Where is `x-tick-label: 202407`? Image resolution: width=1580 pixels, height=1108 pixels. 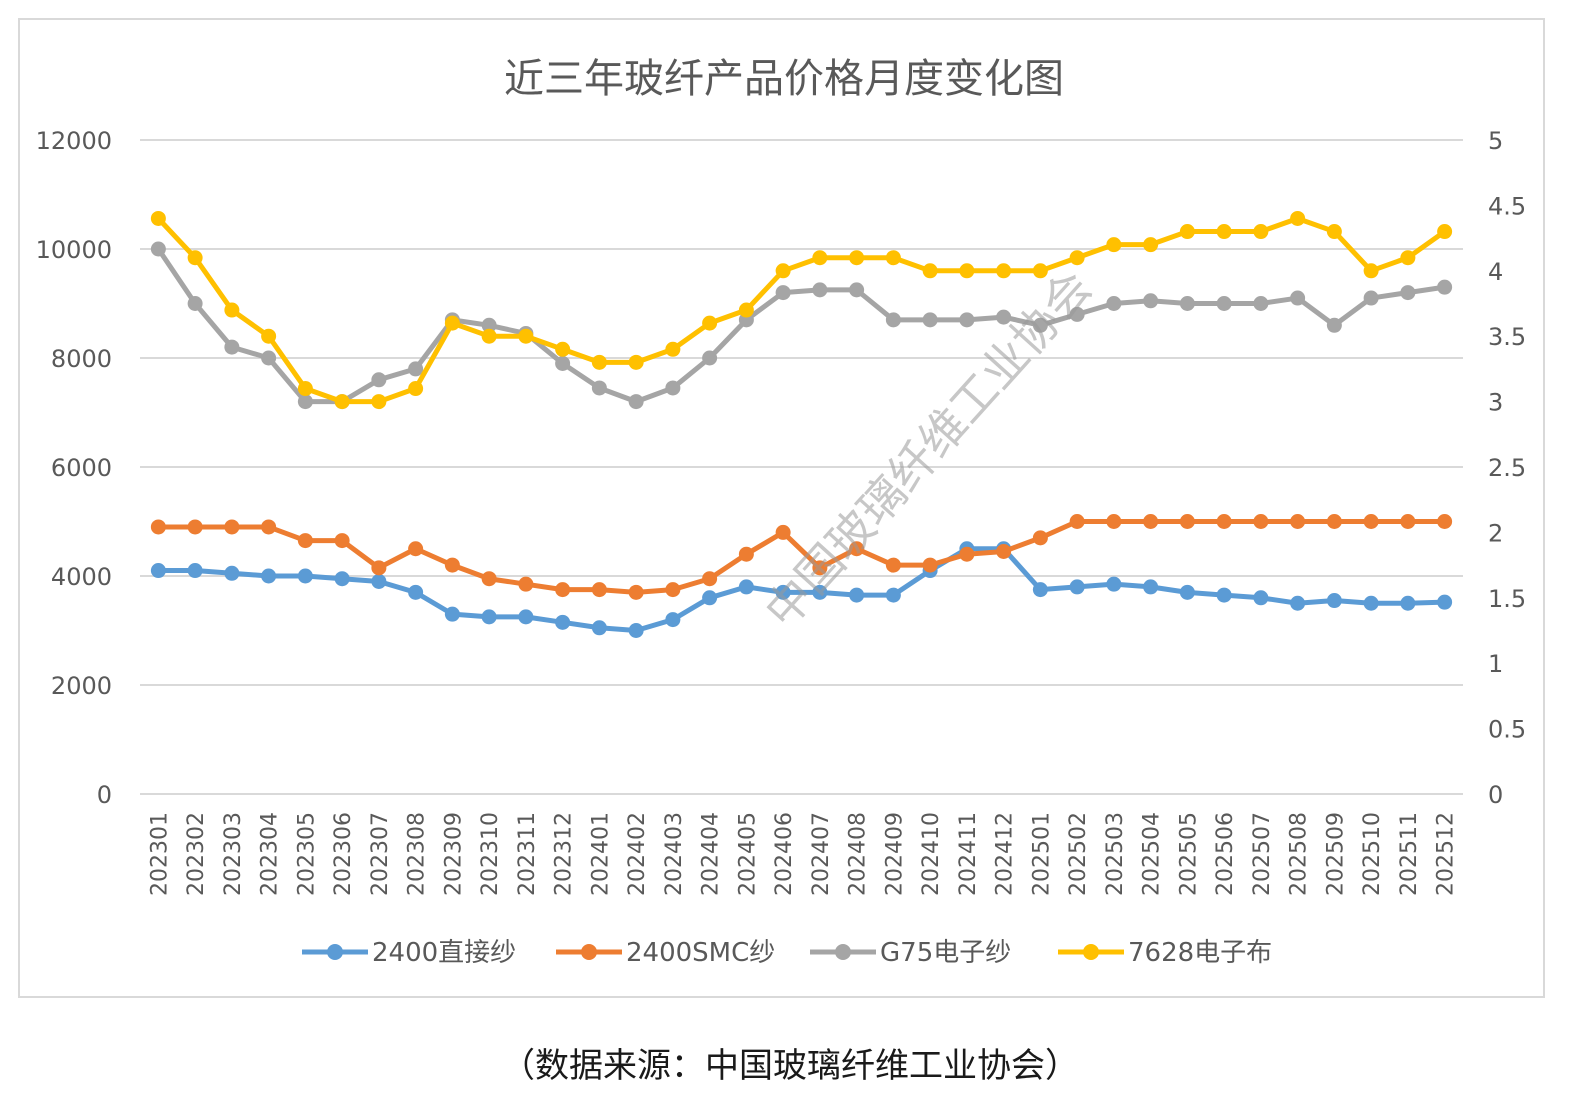
x-tick-label: 202407 is located at coordinates (821, 854).